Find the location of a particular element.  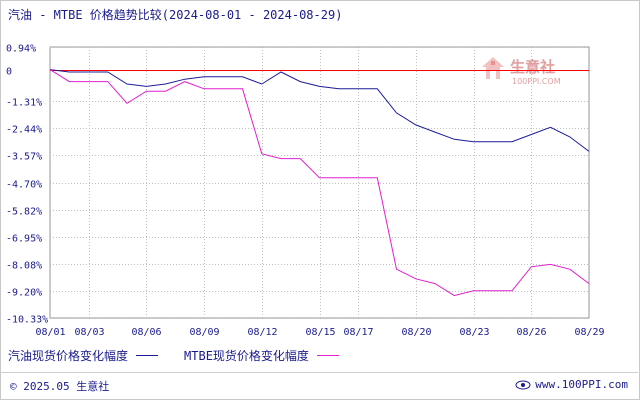

watermark-logo: 生意社 100PPI.COM is located at coordinates (521, 71).